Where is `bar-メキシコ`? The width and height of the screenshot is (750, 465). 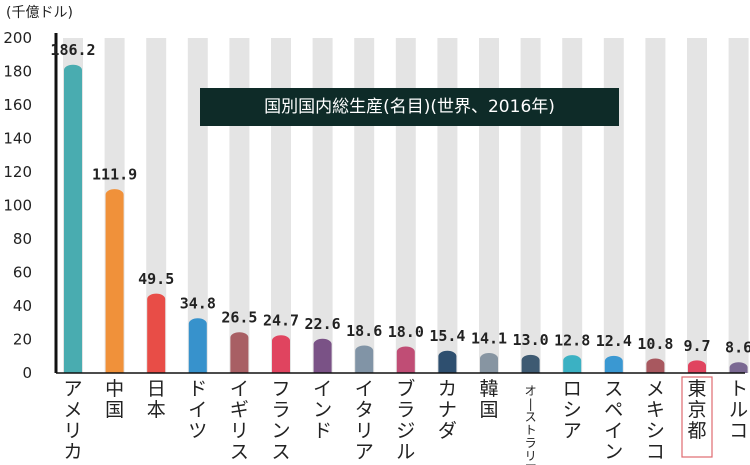
bar-メキシコ is located at coordinates (655, 365).